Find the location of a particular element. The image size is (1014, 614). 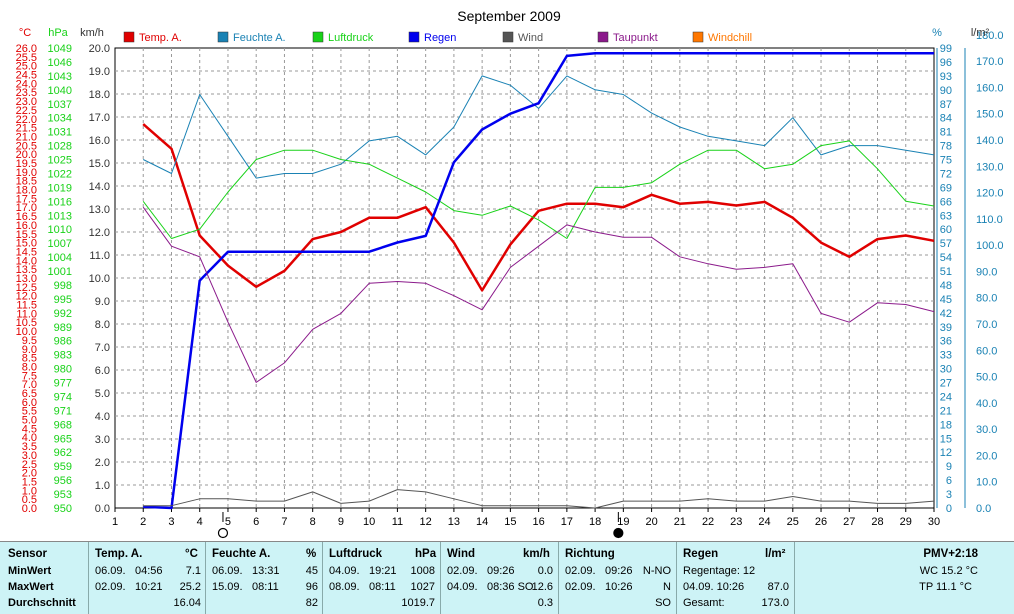

richtung-min-date: 02.09. is located at coordinates (580, 571).